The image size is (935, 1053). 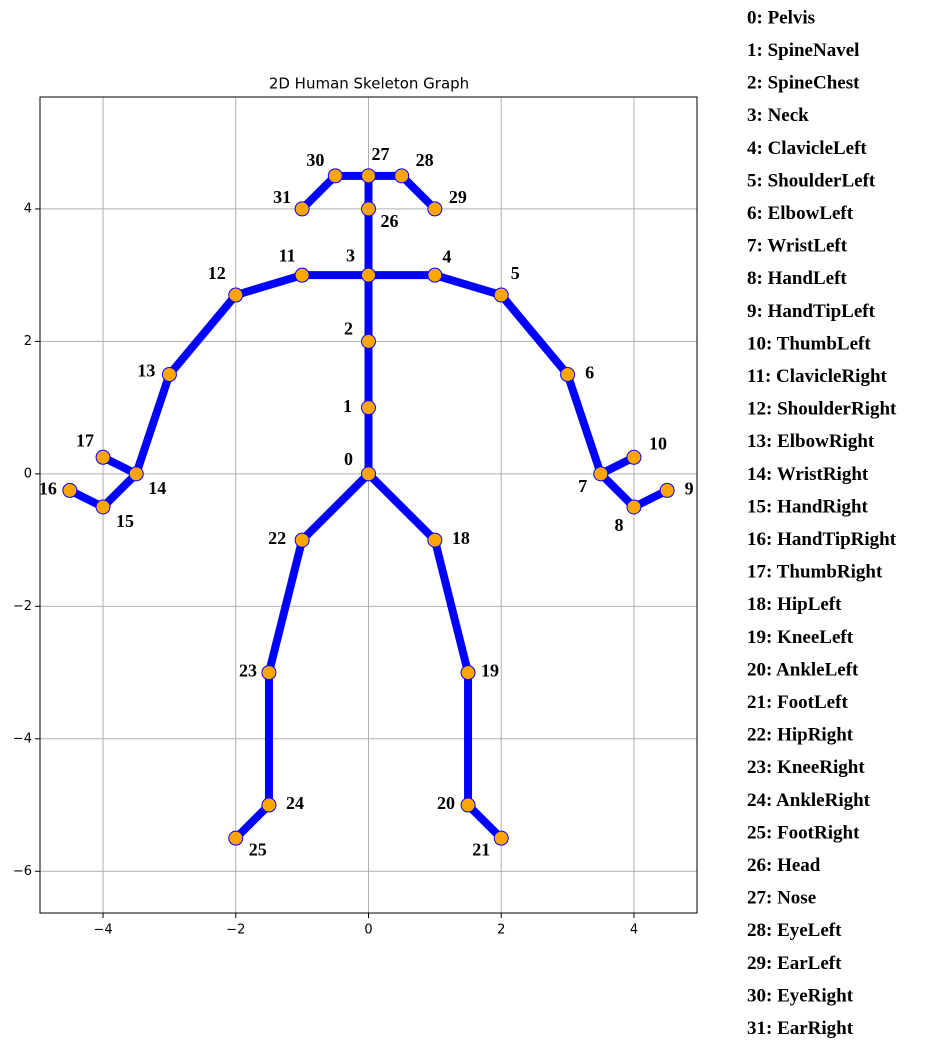 What do you see at coordinates (235, 930) in the screenshot?
I see `x-tick-label: −2` at bounding box center [235, 930].